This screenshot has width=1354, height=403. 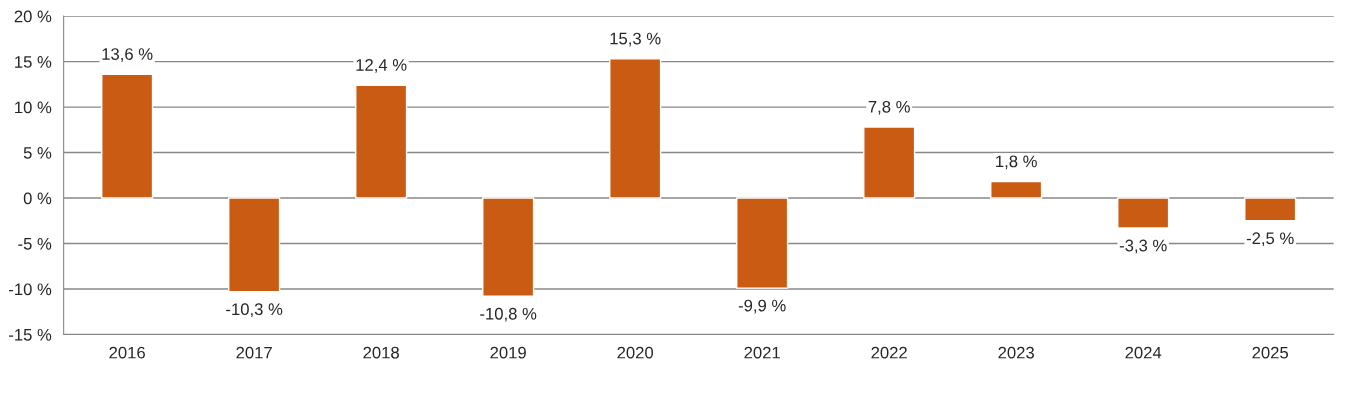 I want to click on x-tick-label: 2021, so click(x=762, y=352).